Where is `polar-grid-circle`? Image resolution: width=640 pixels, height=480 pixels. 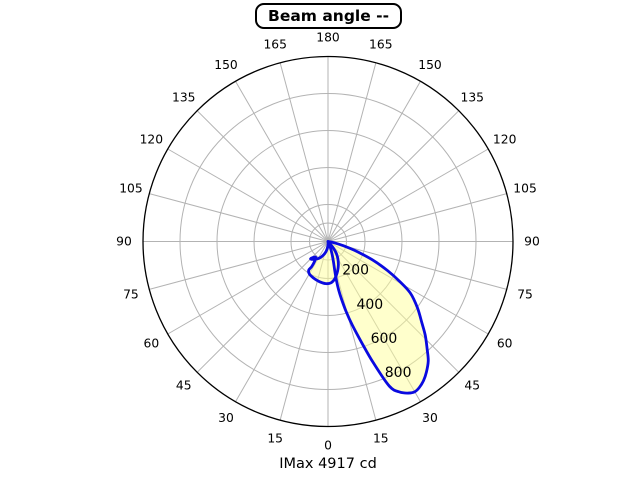 polar-grid-circle is located at coordinates (328, 241).